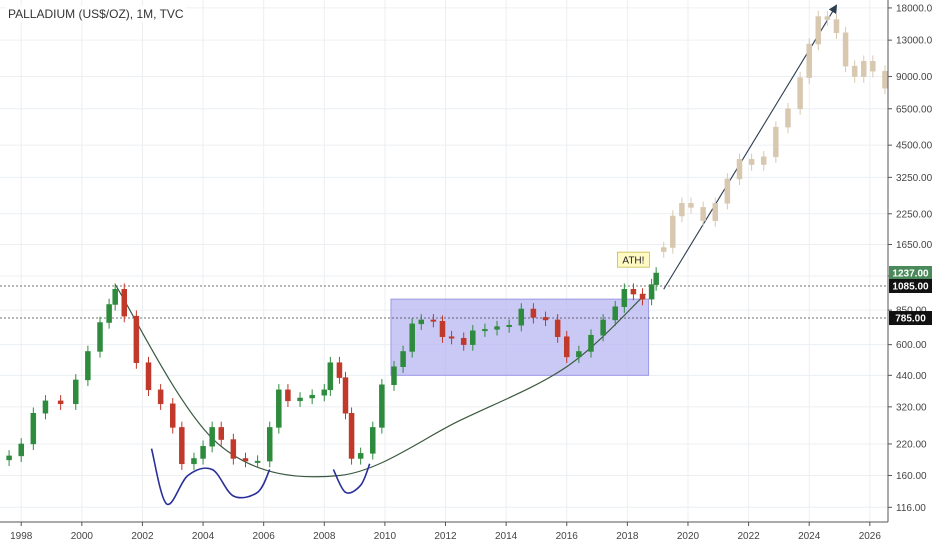 This screenshot has height=555, width=932. Describe the element at coordinates (506, 536) in the screenshot. I see `x-tick-label: 2014` at that location.